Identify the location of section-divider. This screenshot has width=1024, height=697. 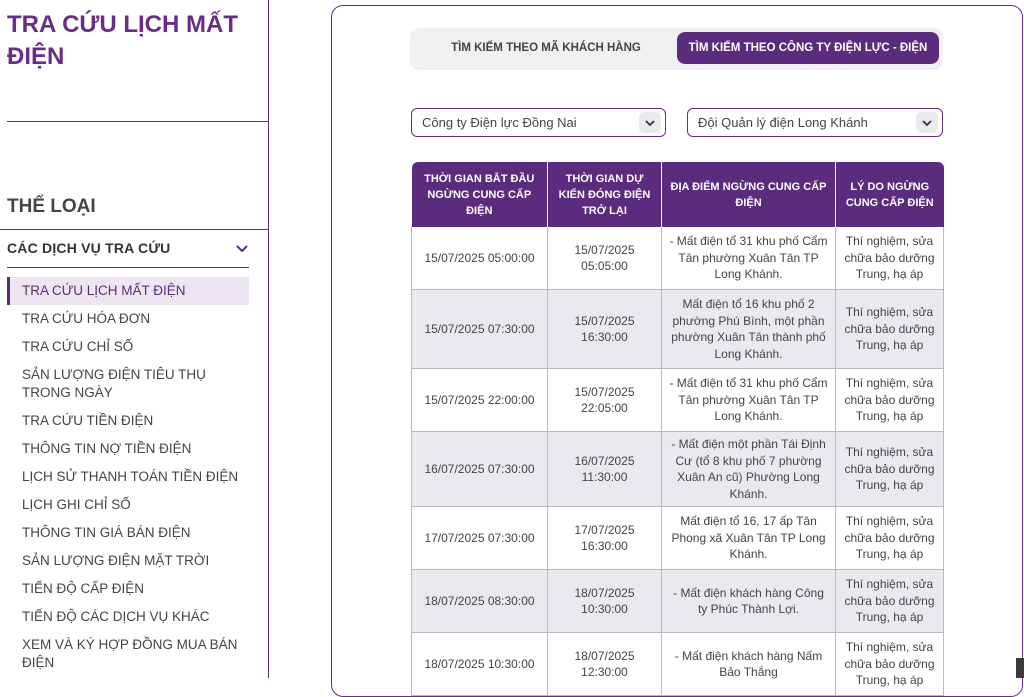
(134, 229).